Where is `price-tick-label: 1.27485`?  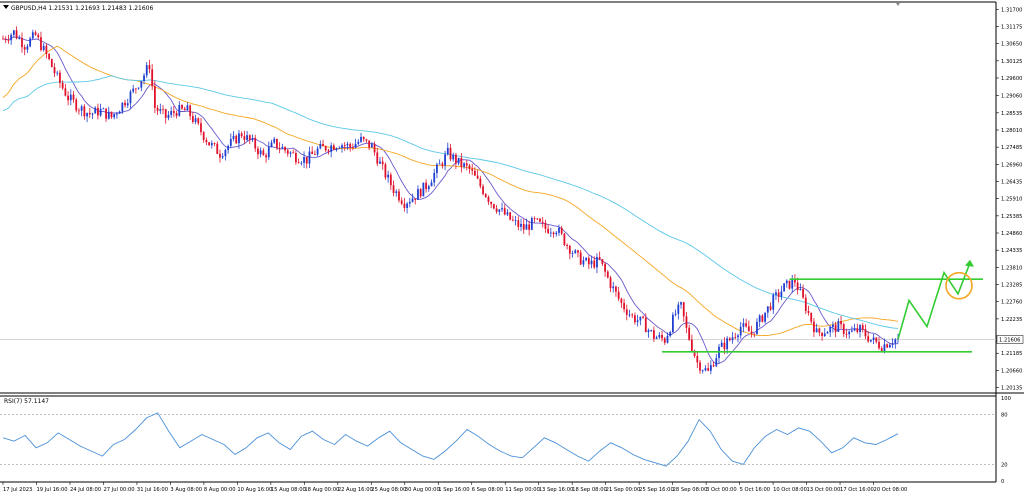
price-tick-label: 1.27485 is located at coordinates (1011, 148).